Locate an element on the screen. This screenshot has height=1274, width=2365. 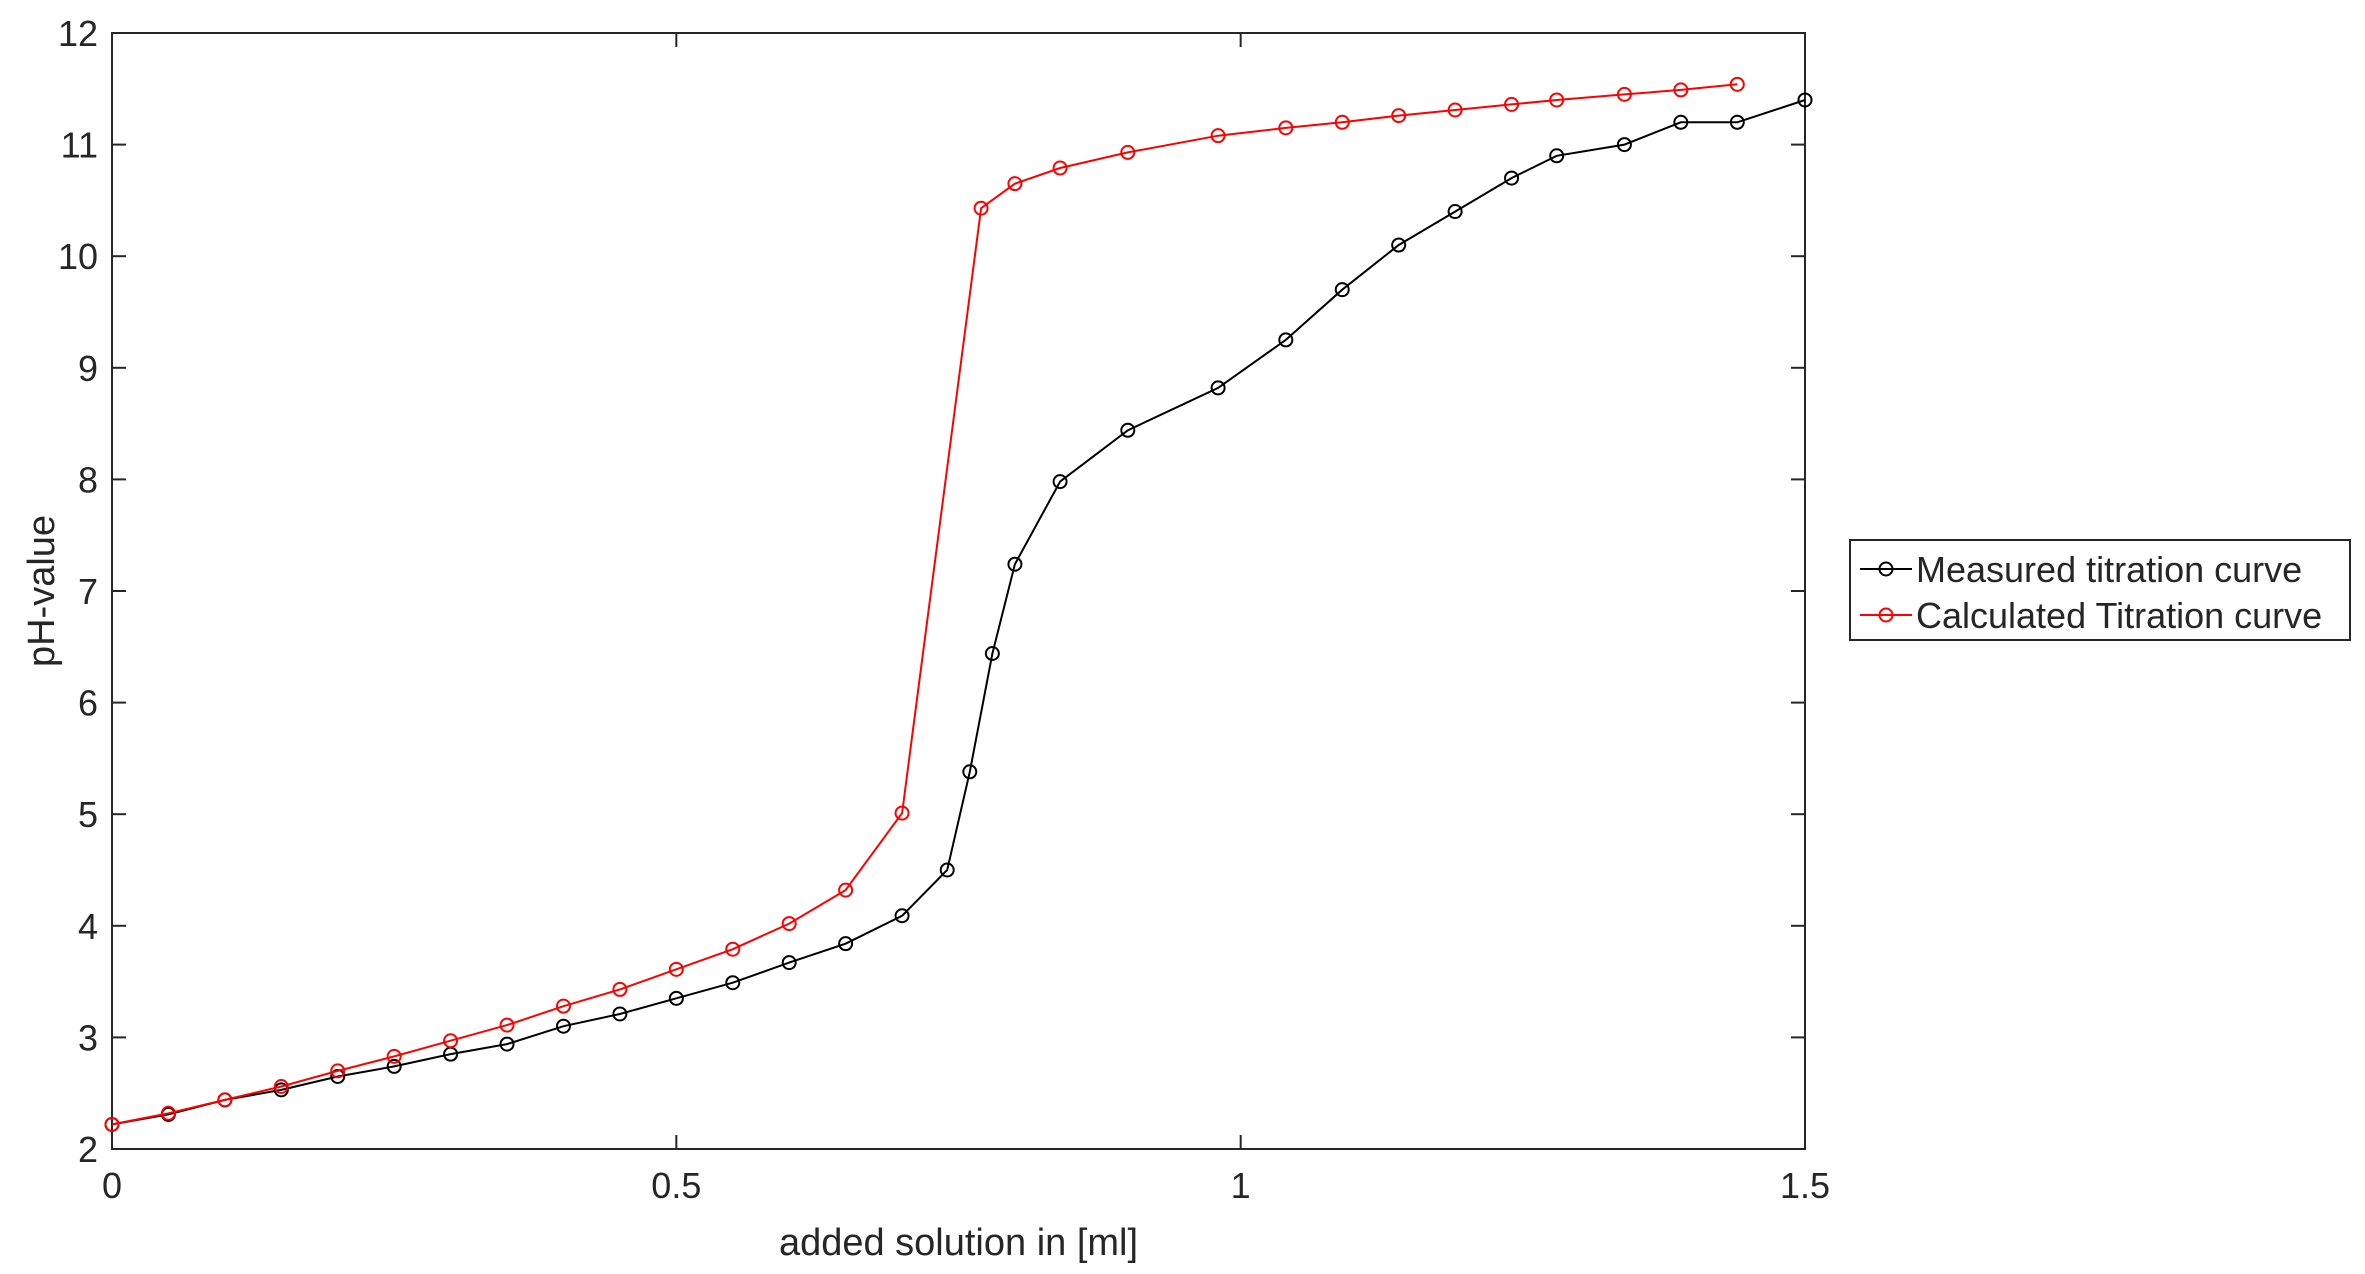
x-tick-label: 0.5 is located at coordinates (676, 1185).